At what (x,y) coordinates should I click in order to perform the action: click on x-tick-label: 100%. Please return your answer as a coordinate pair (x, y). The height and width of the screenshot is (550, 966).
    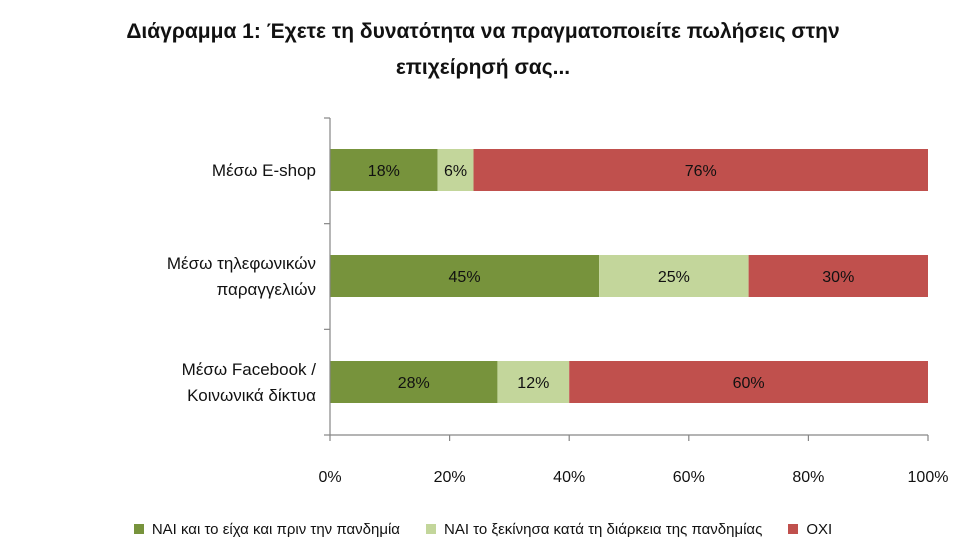
    Looking at the image, I should click on (928, 477).